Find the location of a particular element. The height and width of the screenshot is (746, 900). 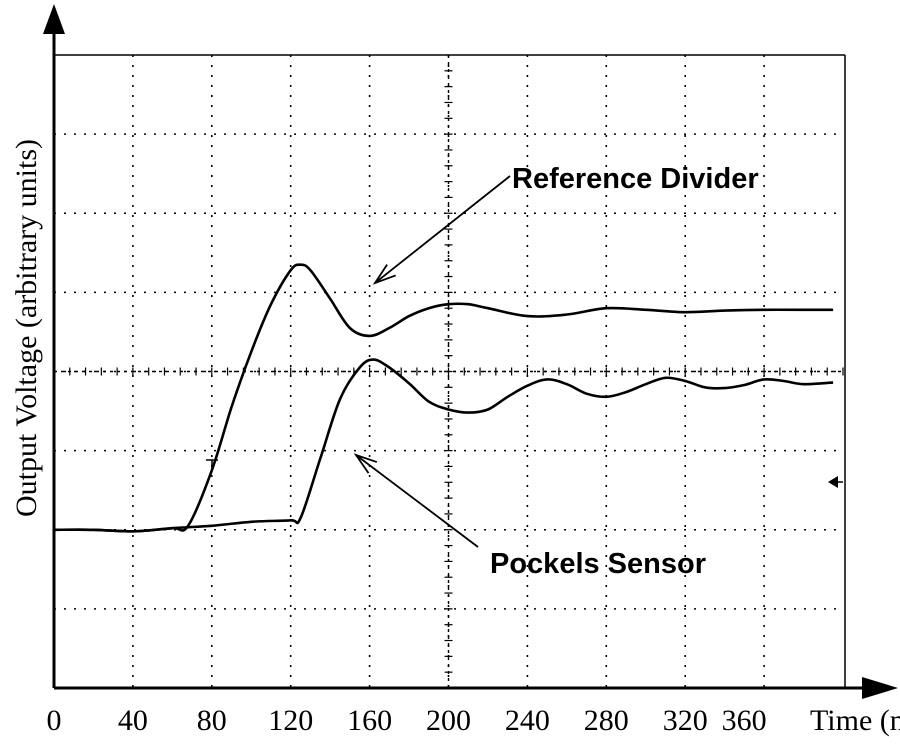

annotation-arrow-pockels is located at coordinates (417, 501).